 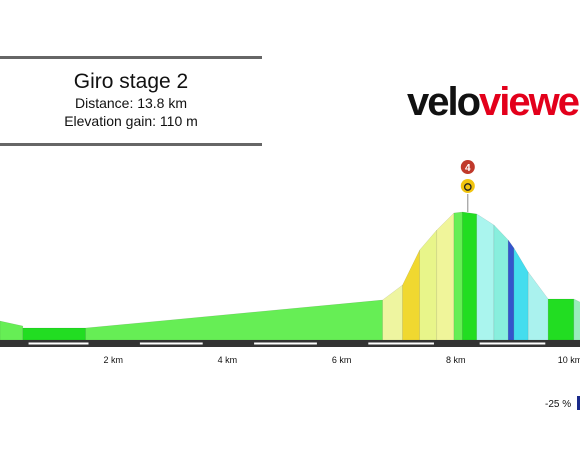 I want to click on climb-number: 4, so click(x=468, y=168).